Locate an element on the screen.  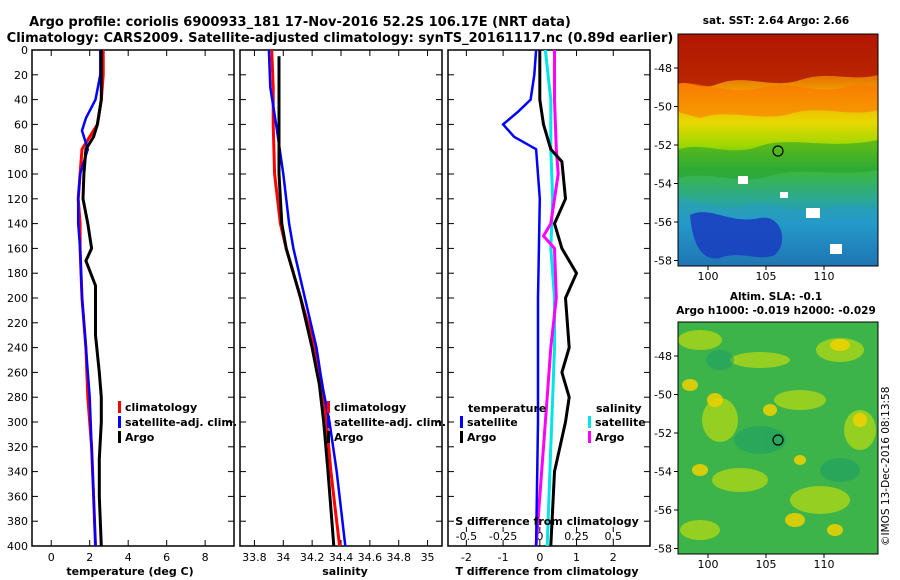
y-tick-label: 260 is located at coordinates (17, 372).